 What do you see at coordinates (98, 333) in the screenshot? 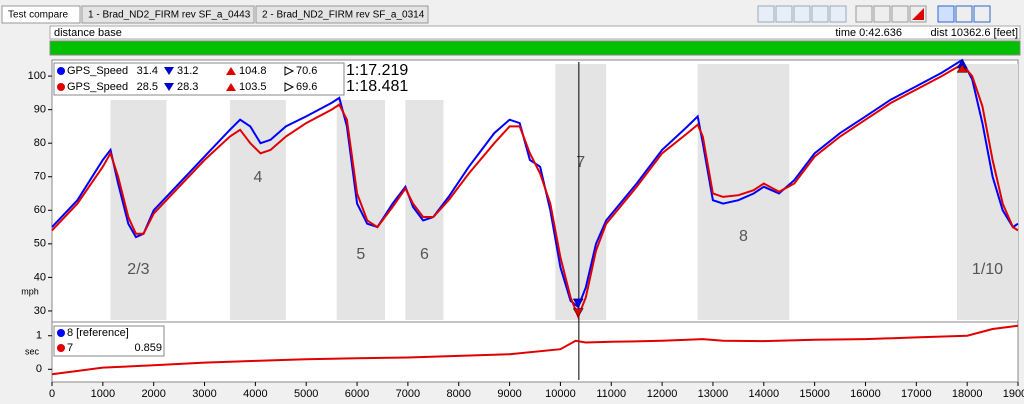
I see `legend-name: 8 [reference]` at bounding box center [98, 333].